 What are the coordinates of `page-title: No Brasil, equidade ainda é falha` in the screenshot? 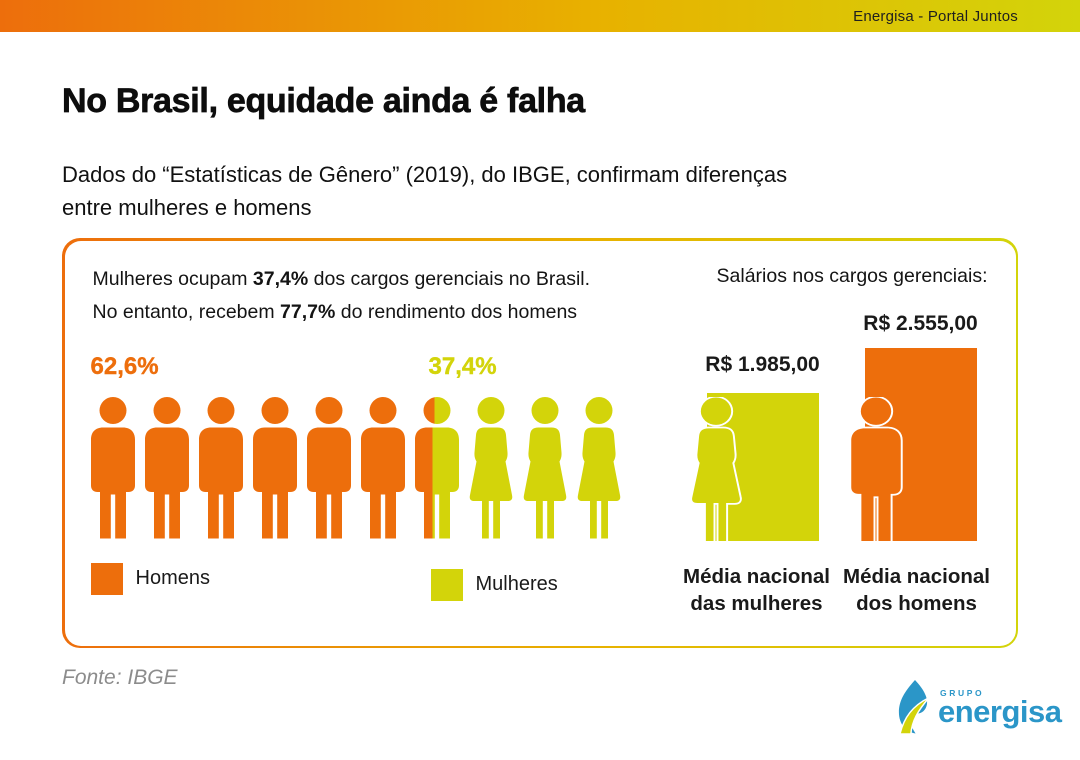 It's located at (324, 101).